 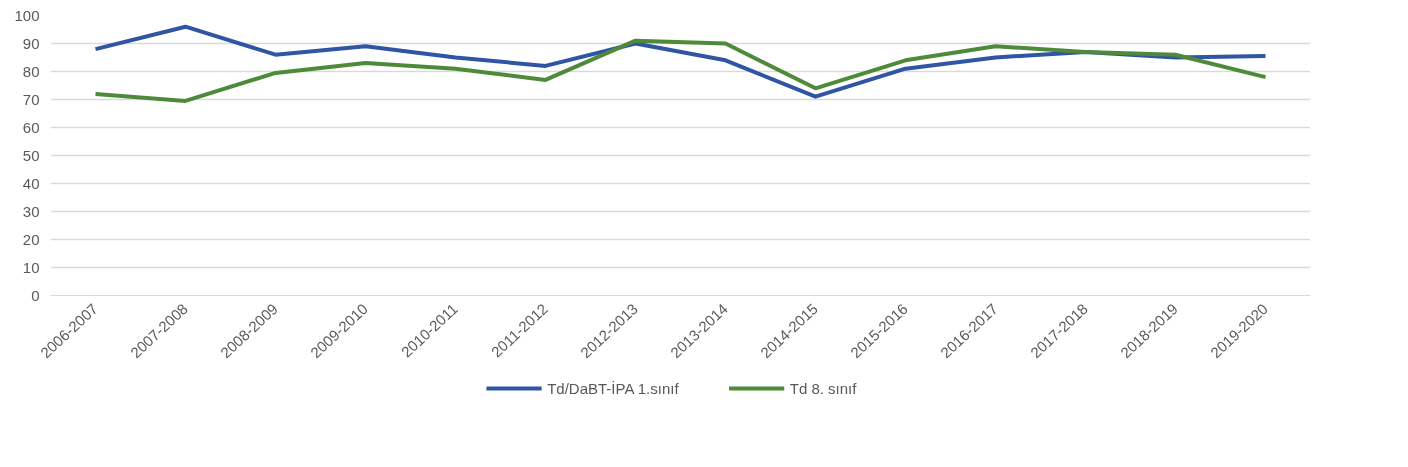 What do you see at coordinates (31, 71) in the screenshot?
I see `y-tick-label: 80` at bounding box center [31, 71].